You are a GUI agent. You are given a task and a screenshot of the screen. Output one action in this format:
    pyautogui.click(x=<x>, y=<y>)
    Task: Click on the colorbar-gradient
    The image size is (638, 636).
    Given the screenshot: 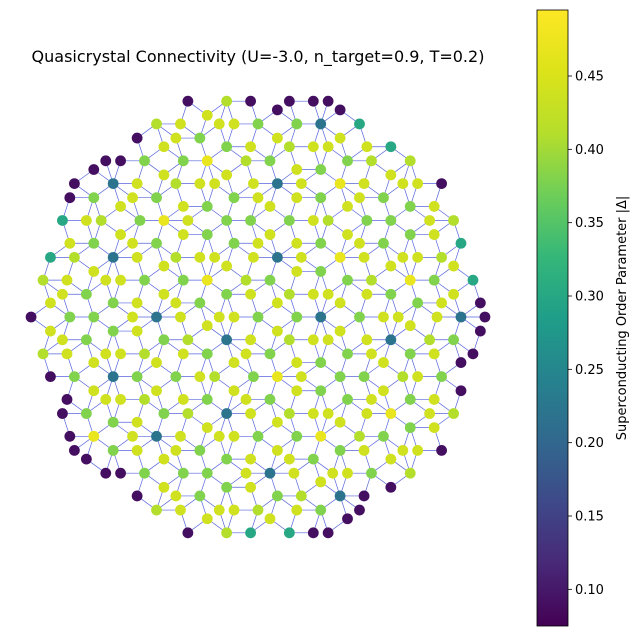 What is the action you would take?
    pyautogui.click(x=552, y=318)
    